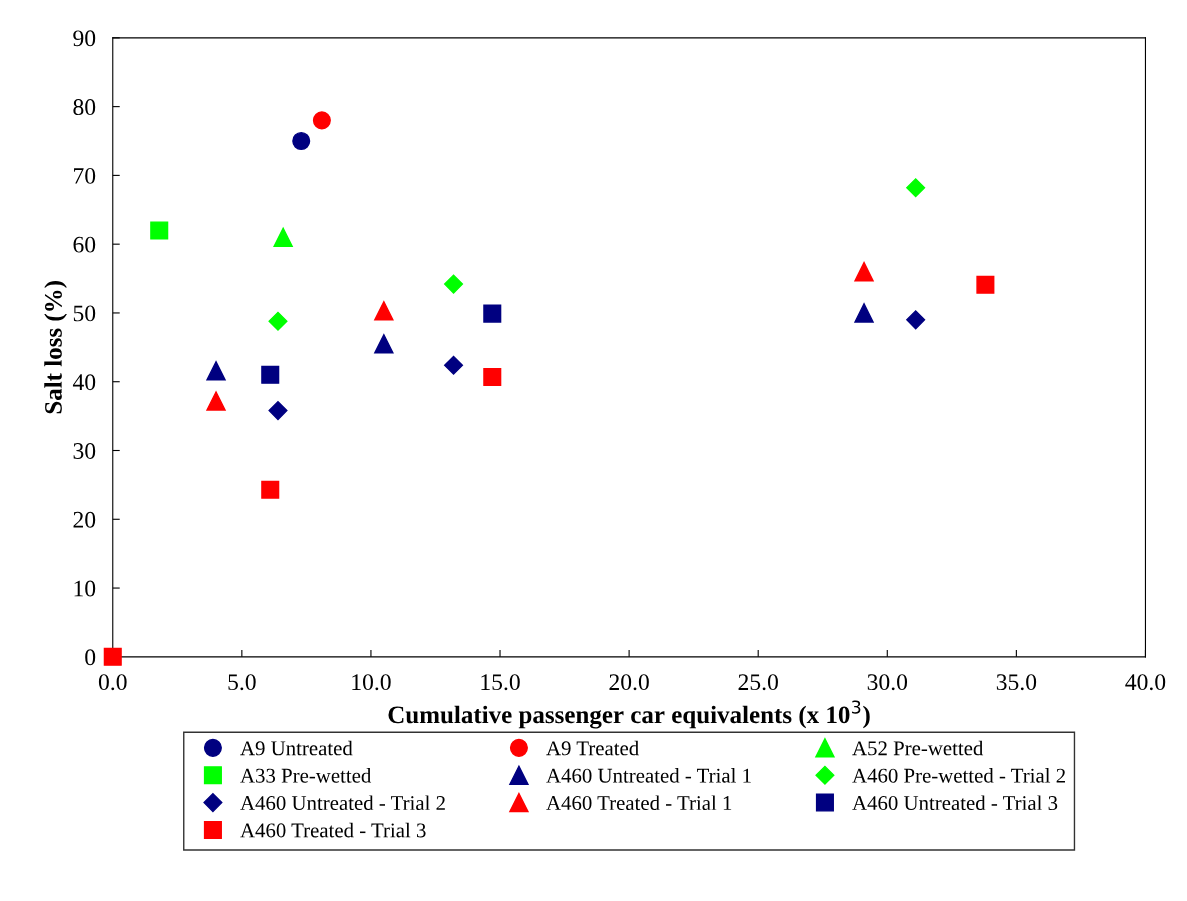 This screenshot has height=901, width=1187. What do you see at coordinates (84, 107) in the screenshot?
I see `y-tick-label: 80` at bounding box center [84, 107].